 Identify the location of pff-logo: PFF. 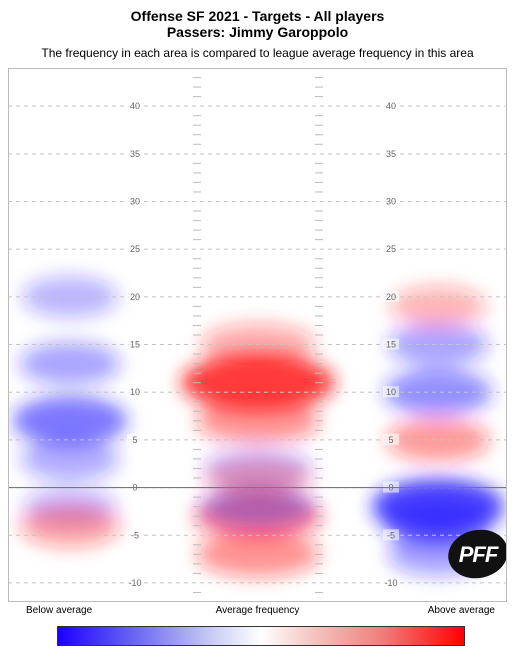
(477, 554).